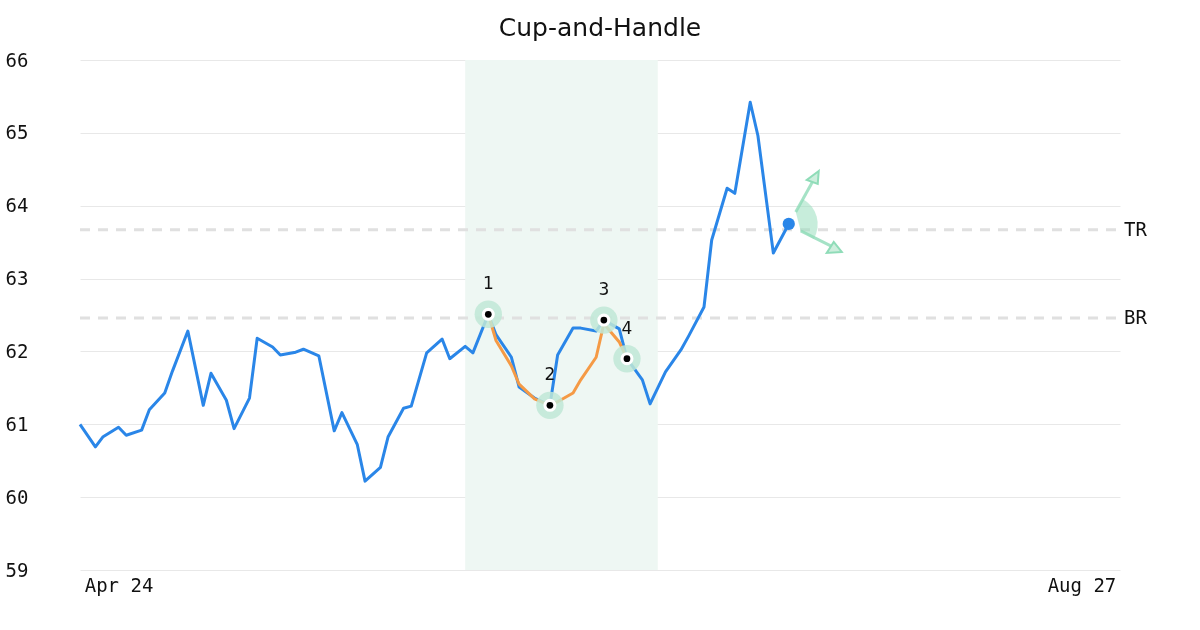 The image size is (1200, 630). Describe the element at coordinates (17, 423) in the screenshot. I see `y-tick-label: 61` at that location.